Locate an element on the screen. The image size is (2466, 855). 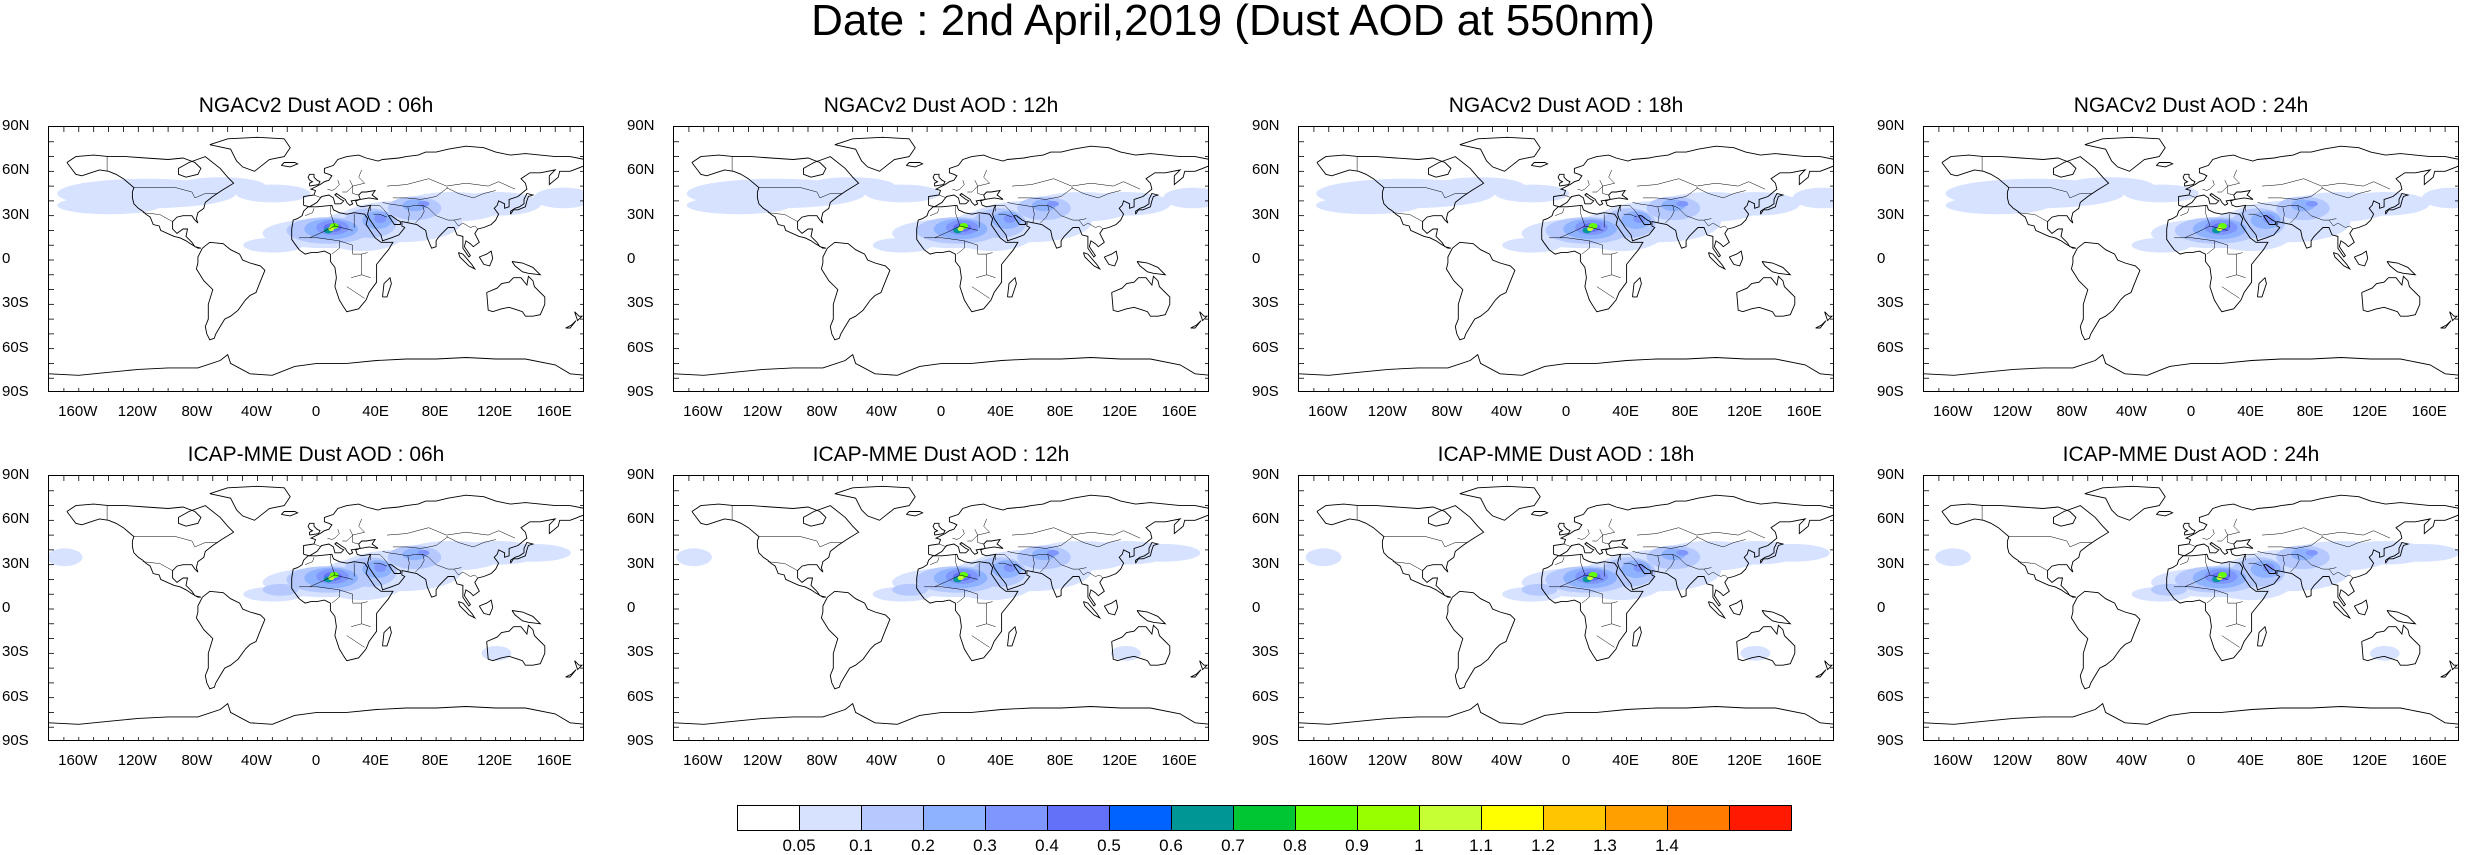
lon-tick-label: 80E is located at coordinates (2310, 760).